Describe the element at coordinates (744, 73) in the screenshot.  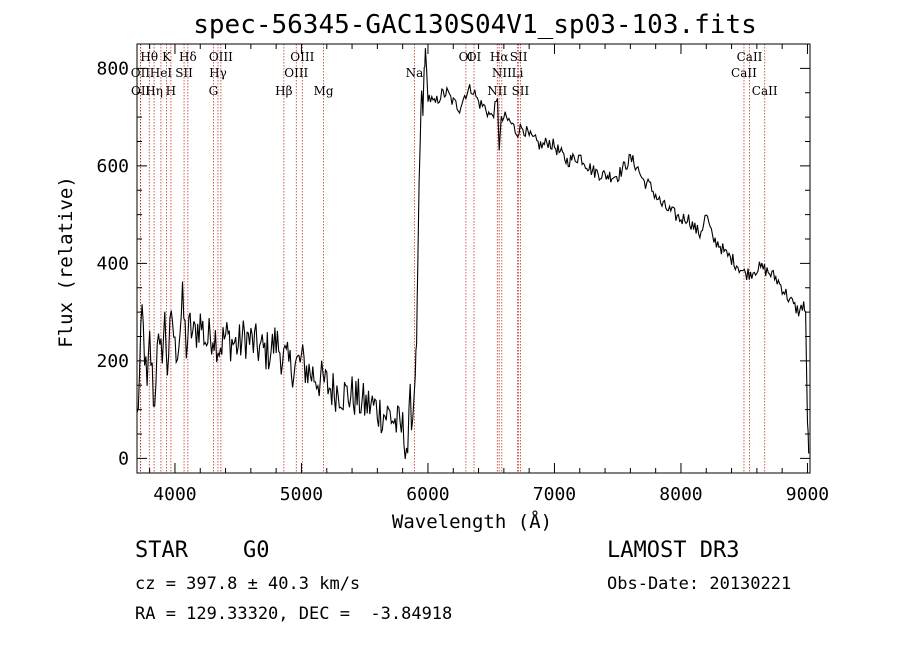
I see `line-label-26: CaII` at that location.